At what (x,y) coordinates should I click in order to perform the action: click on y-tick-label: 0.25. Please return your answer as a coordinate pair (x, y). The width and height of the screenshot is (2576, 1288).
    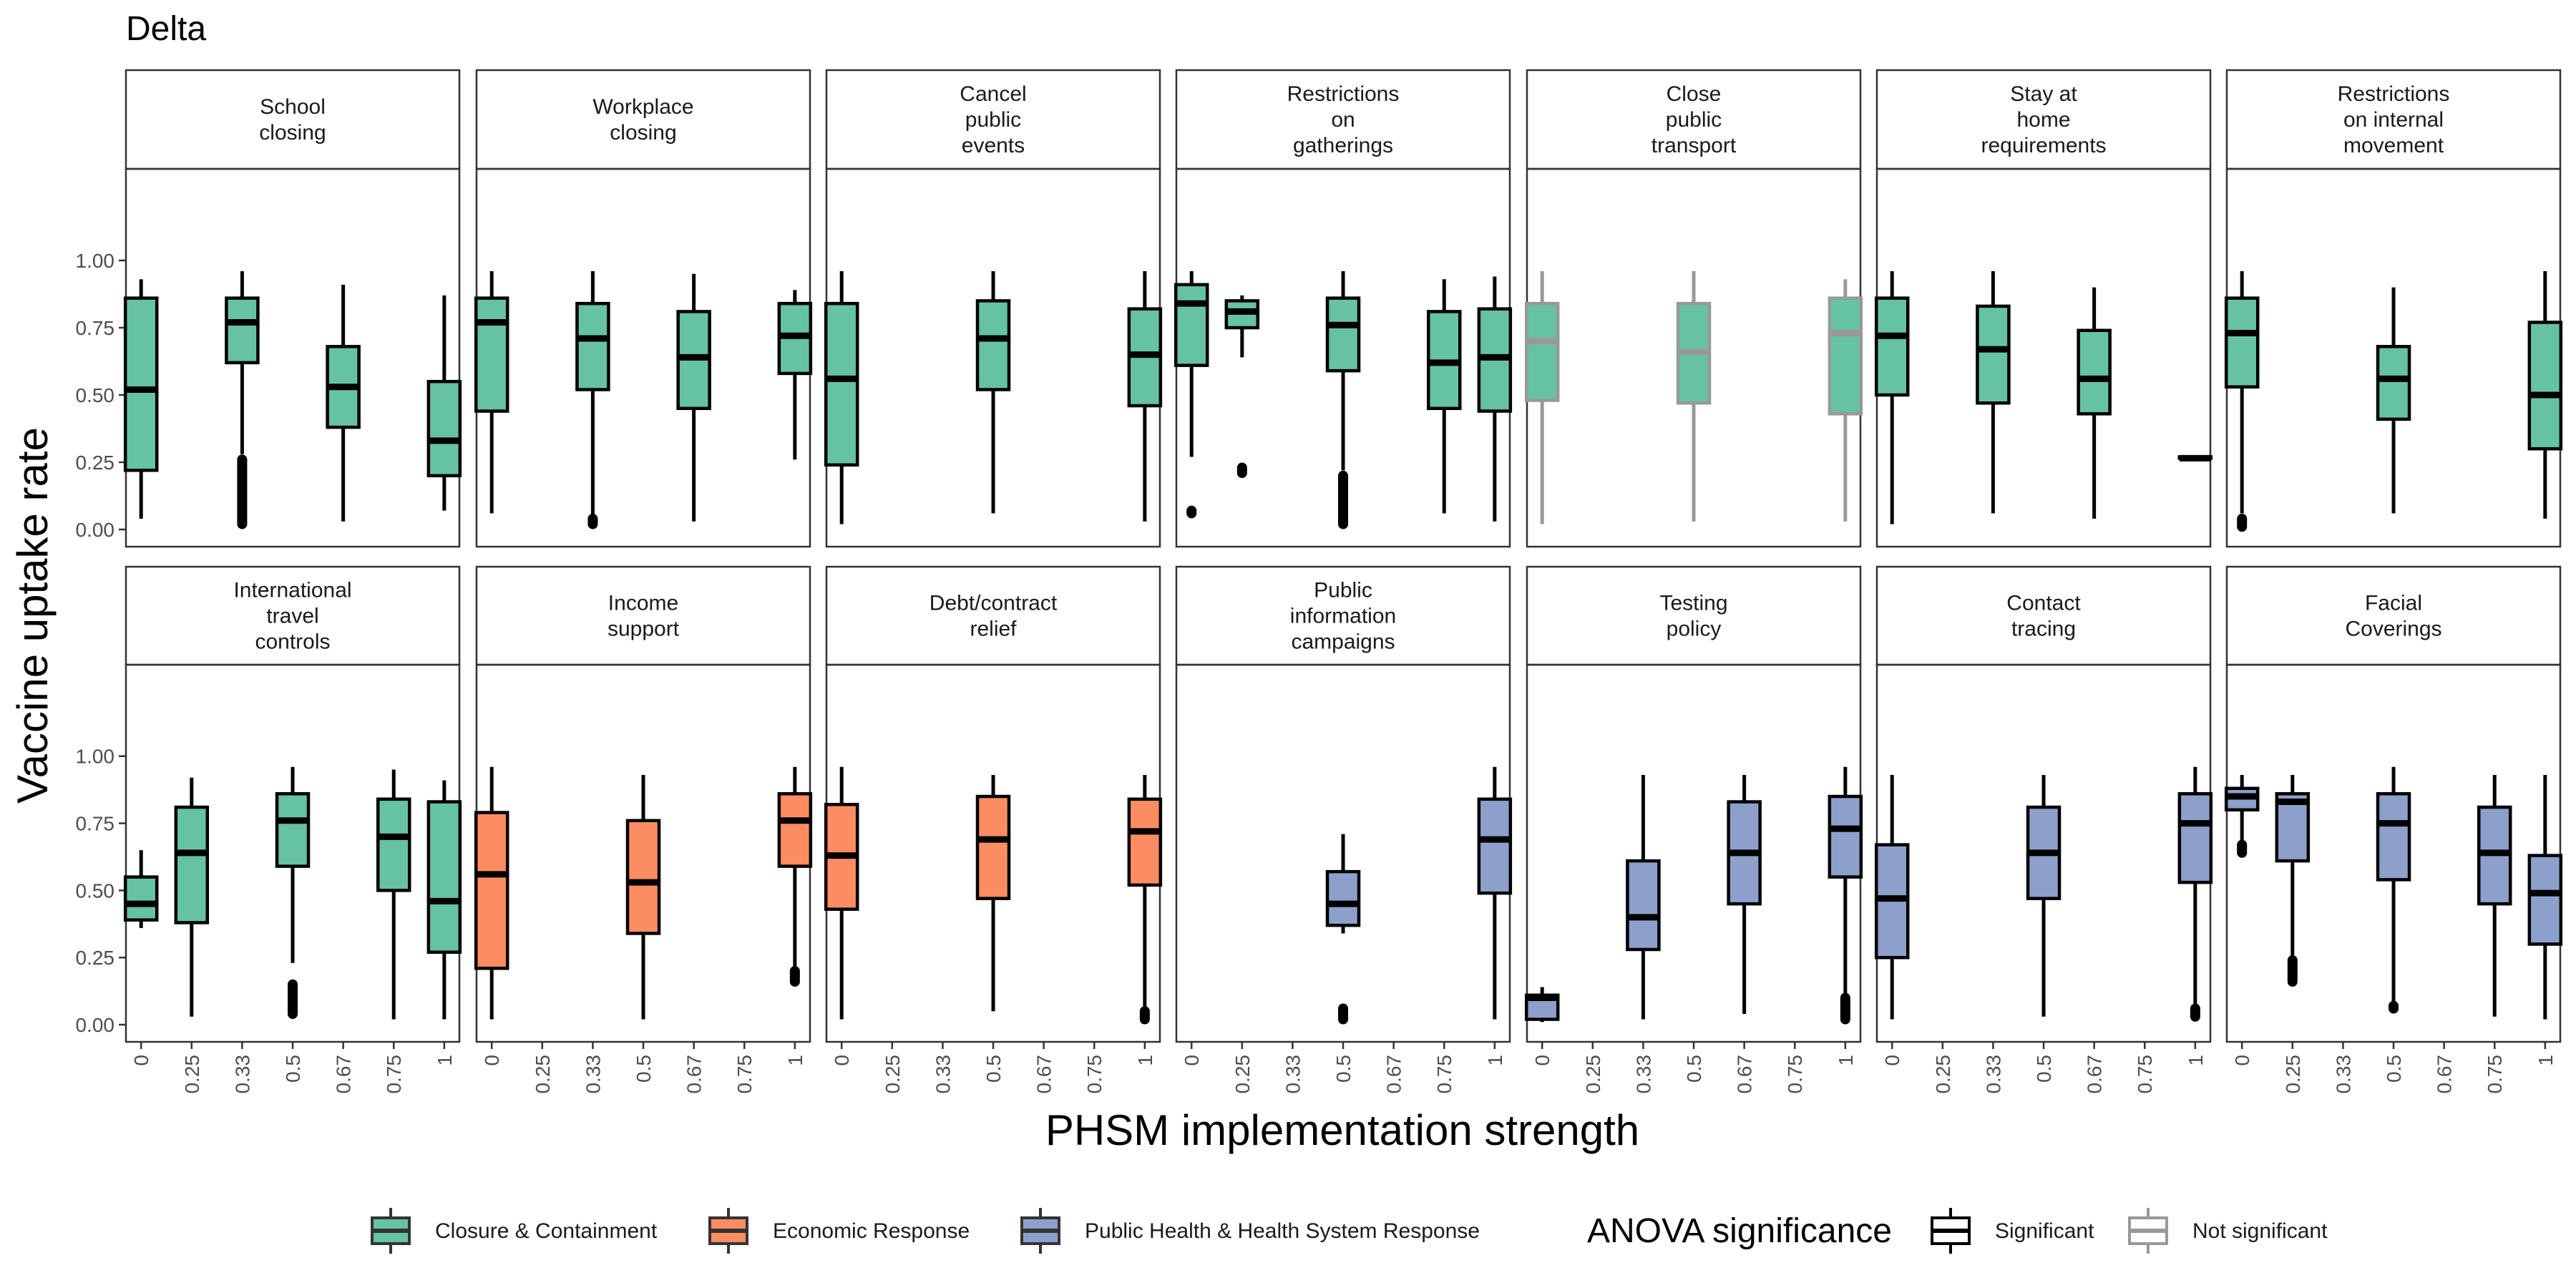
    Looking at the image, I should click on (95, 958).